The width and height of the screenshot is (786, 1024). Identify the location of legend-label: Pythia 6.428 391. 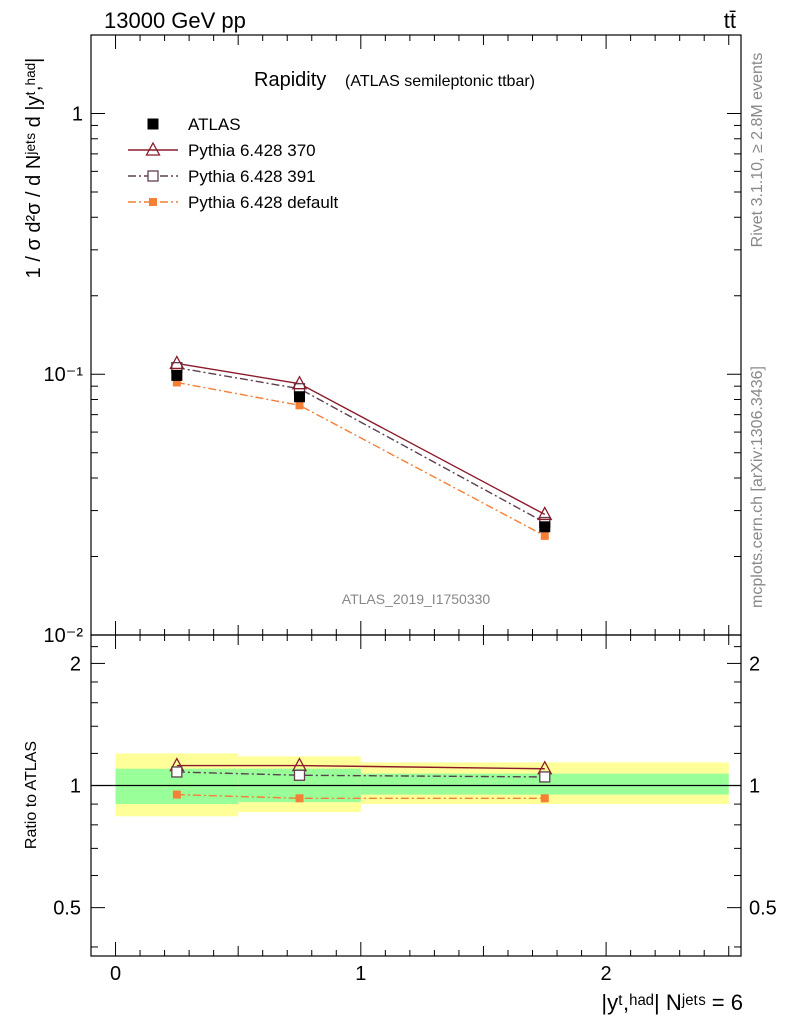
(252, 176).